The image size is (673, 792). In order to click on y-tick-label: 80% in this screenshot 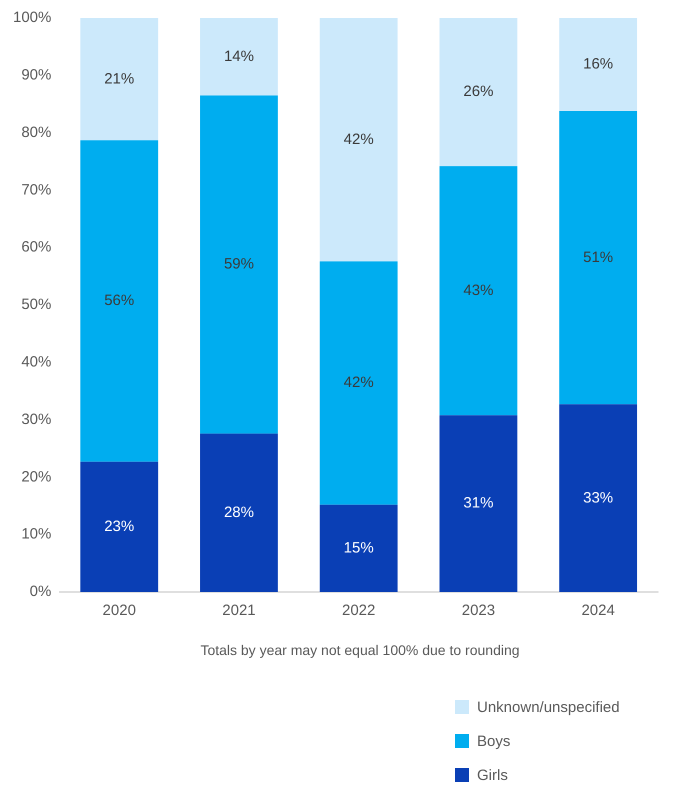, I will do `click(36, 132)`.